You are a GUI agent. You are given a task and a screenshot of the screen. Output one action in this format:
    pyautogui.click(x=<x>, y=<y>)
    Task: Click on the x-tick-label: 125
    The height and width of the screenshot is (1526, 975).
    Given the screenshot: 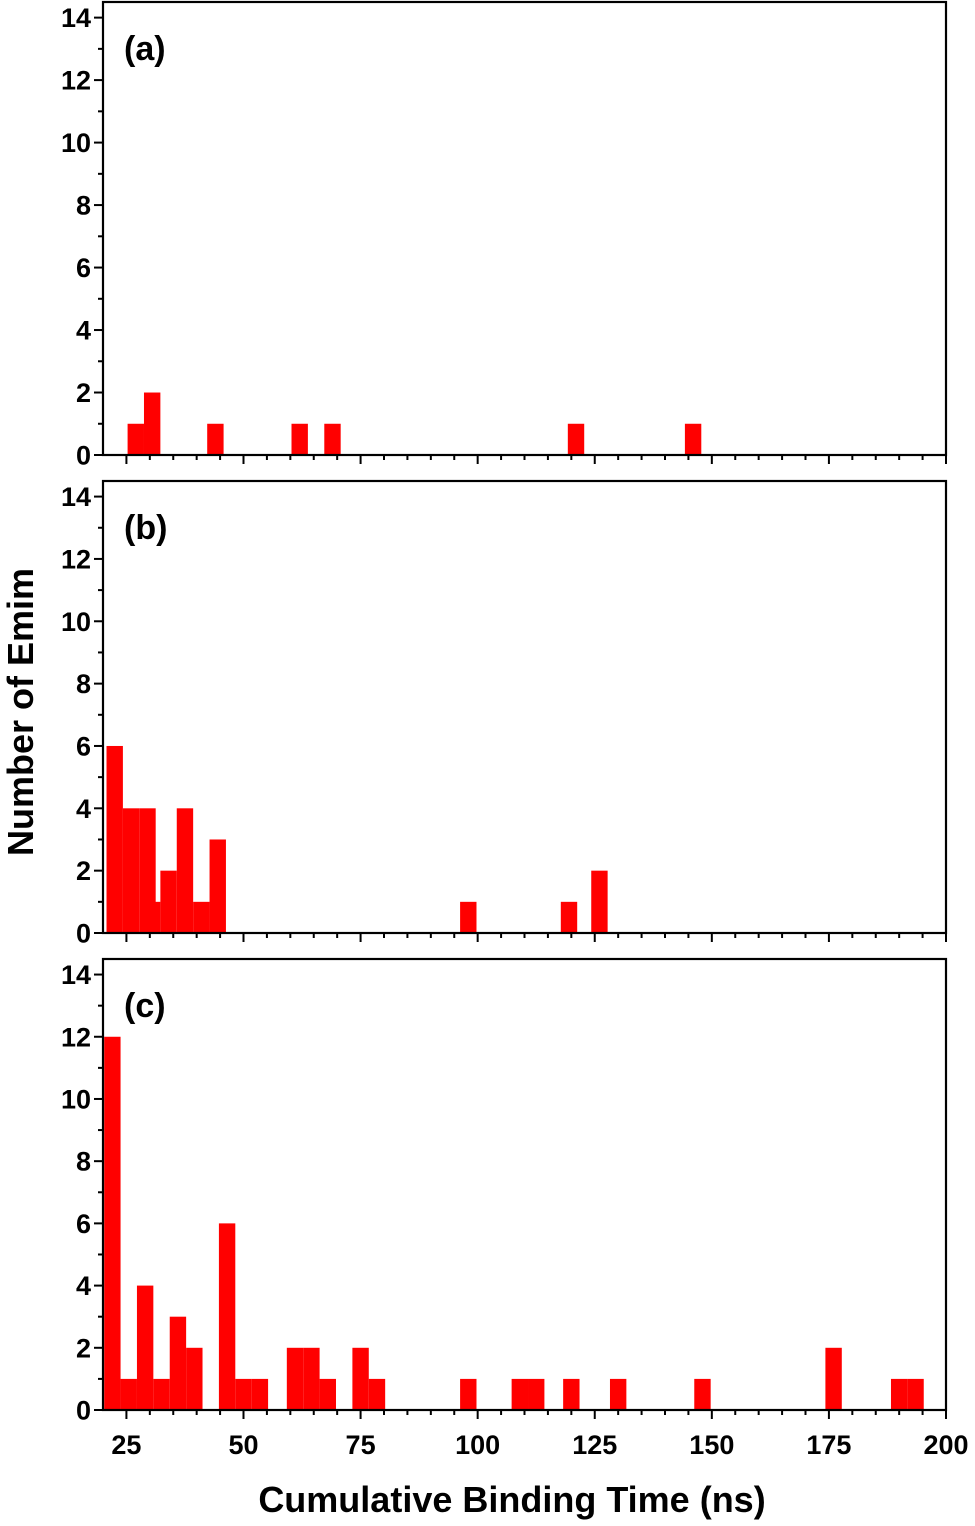 What is the action you would take?
    pyautogui.click(x=594, y=1445)
    